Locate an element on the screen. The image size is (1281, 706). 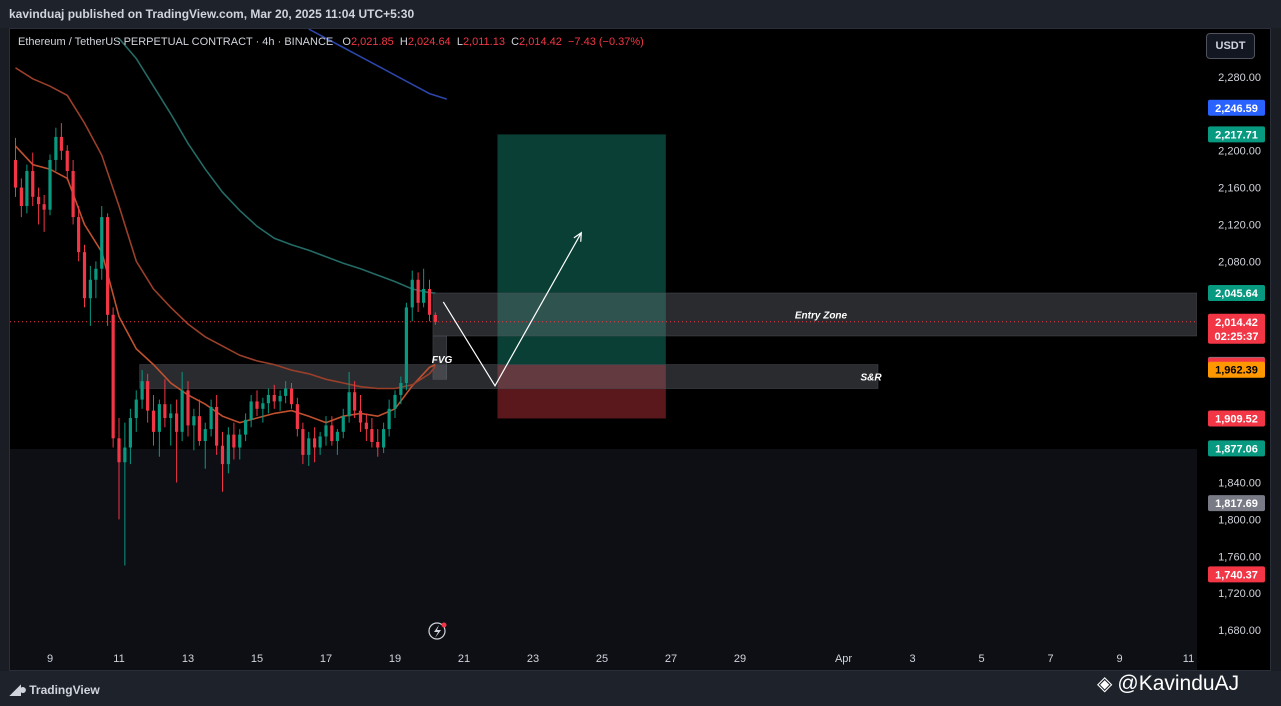
date-tick-label: 15 is located at coordinates (257, 659).